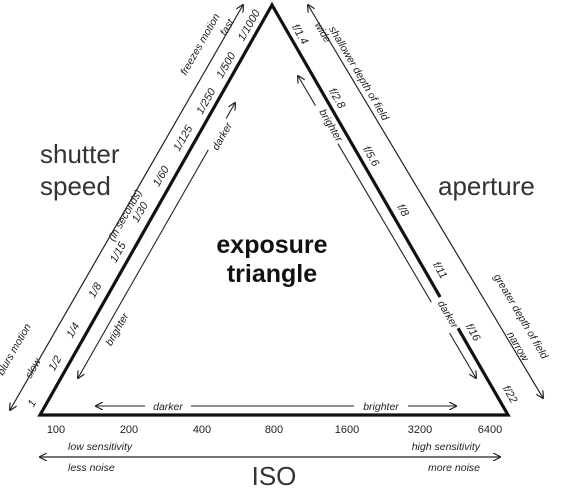  I want to click on iso-inner-darker: darker, so click(168, 407).